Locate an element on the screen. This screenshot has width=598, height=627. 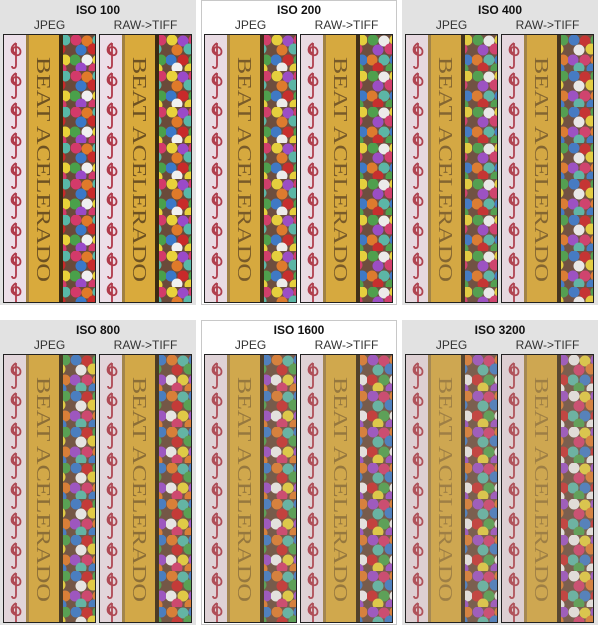
panel-title: ISO 100 is located at coordinates (98, 10).